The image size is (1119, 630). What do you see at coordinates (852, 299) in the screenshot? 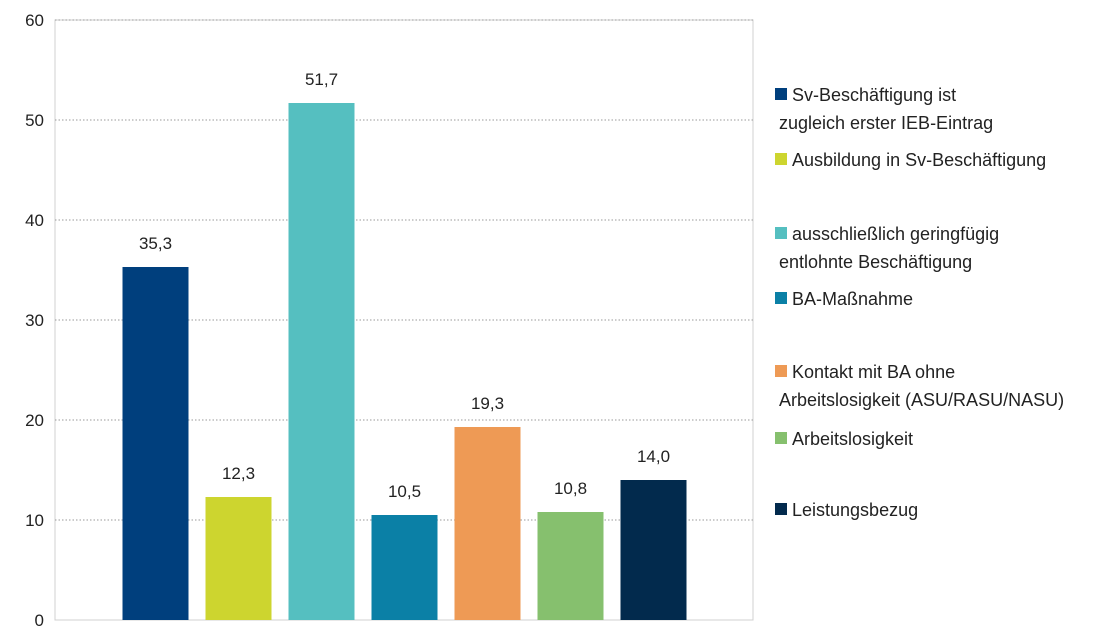
I see `legend-label: BA-Maßnahme` at bounding box center [852, 299].